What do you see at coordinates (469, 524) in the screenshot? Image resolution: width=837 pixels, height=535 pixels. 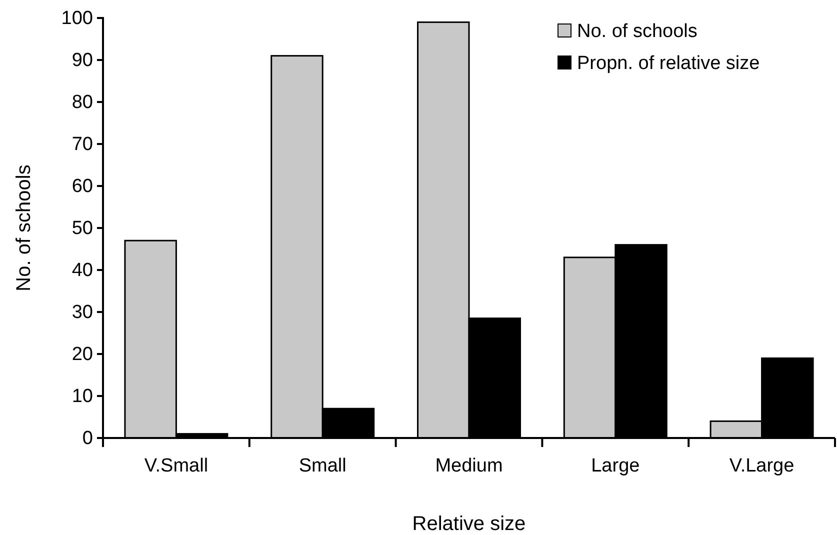 I see `x-axis-title: Relative size` at bounding box center [469, 524].